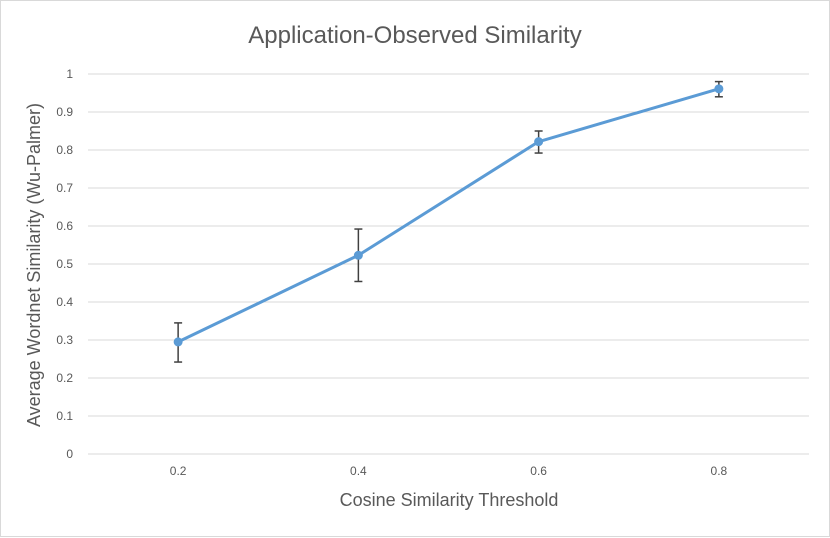 The height and width of the screenshot is (538, 830). Describe the element at coordinates (64, 150) in the screenshot. I see `y-tick-label: 0.8` at that location.